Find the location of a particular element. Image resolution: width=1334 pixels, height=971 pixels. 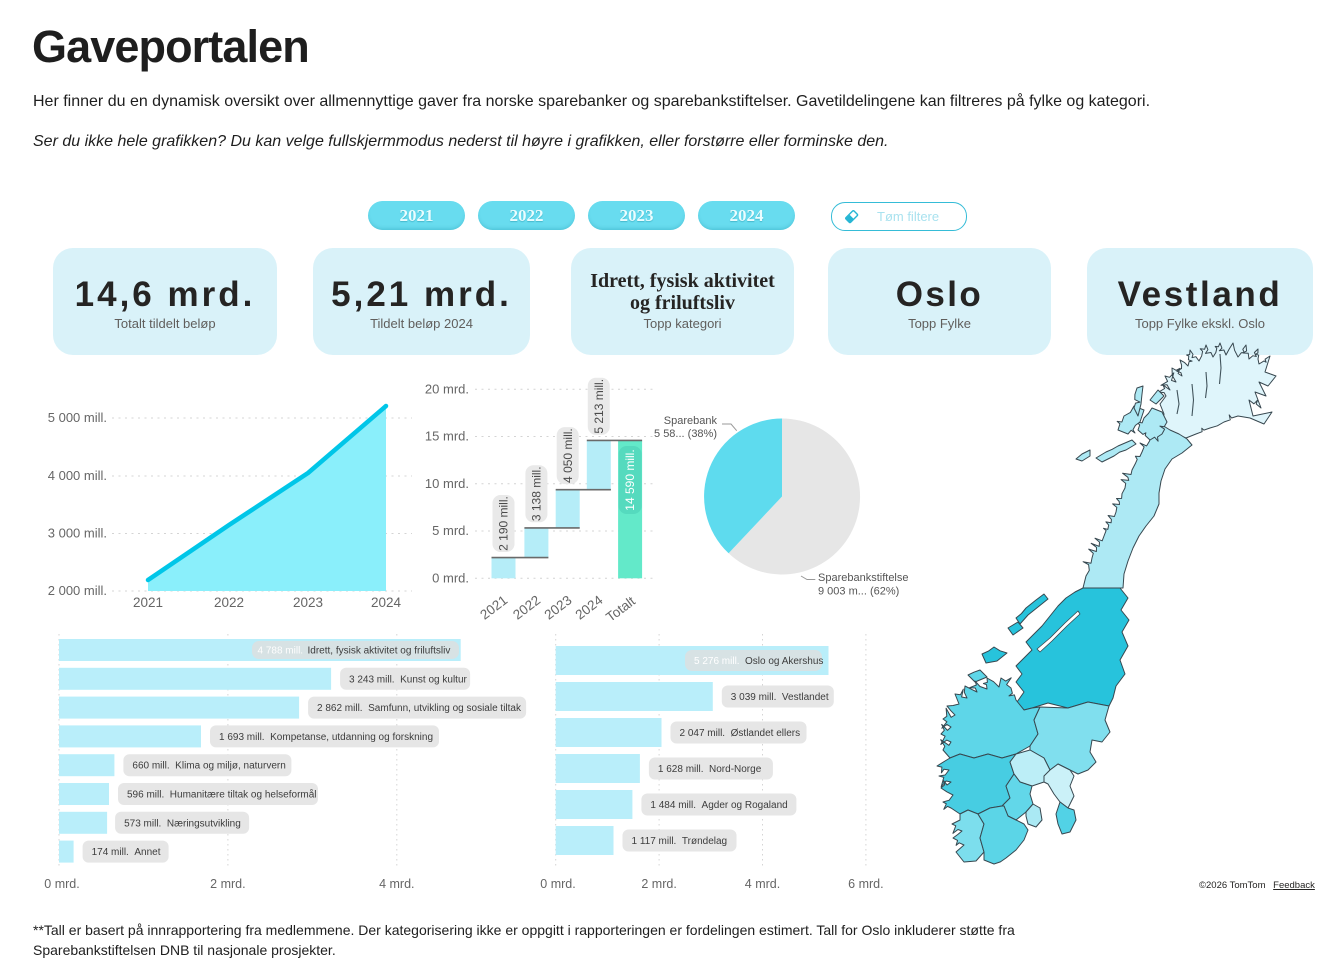

svg-text: 3 039 mill. Vestlandet is located at coordinates (780, 697).